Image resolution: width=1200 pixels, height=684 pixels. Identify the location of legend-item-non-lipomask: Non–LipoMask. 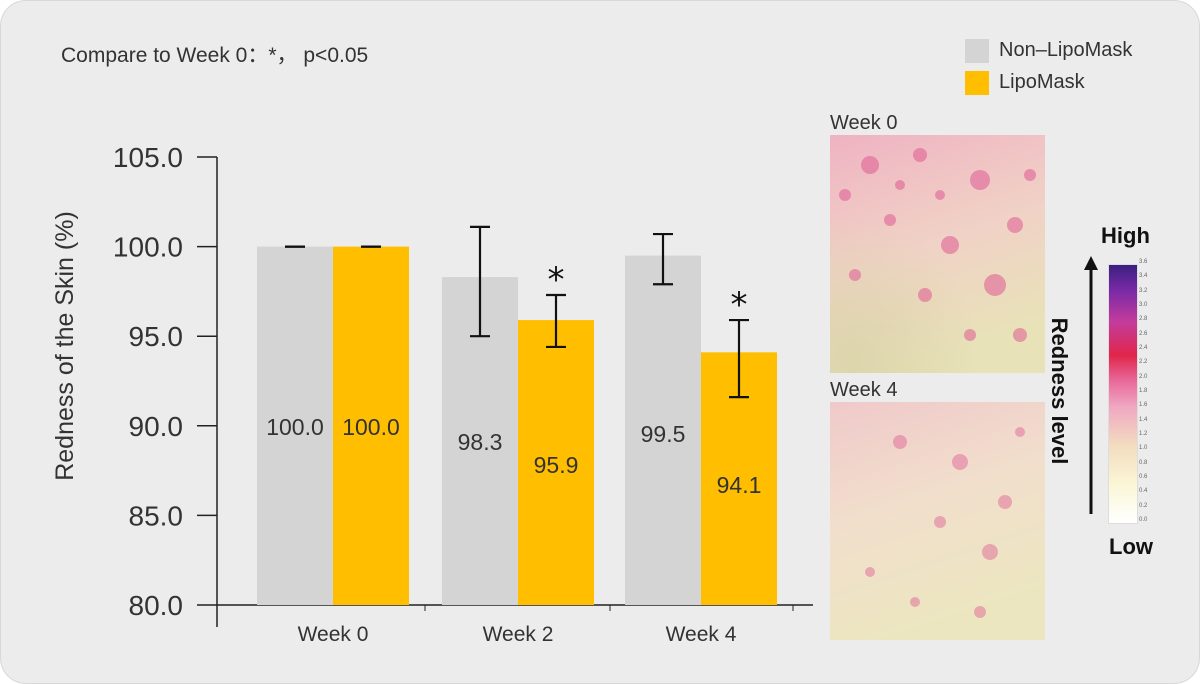
(1048, 50).